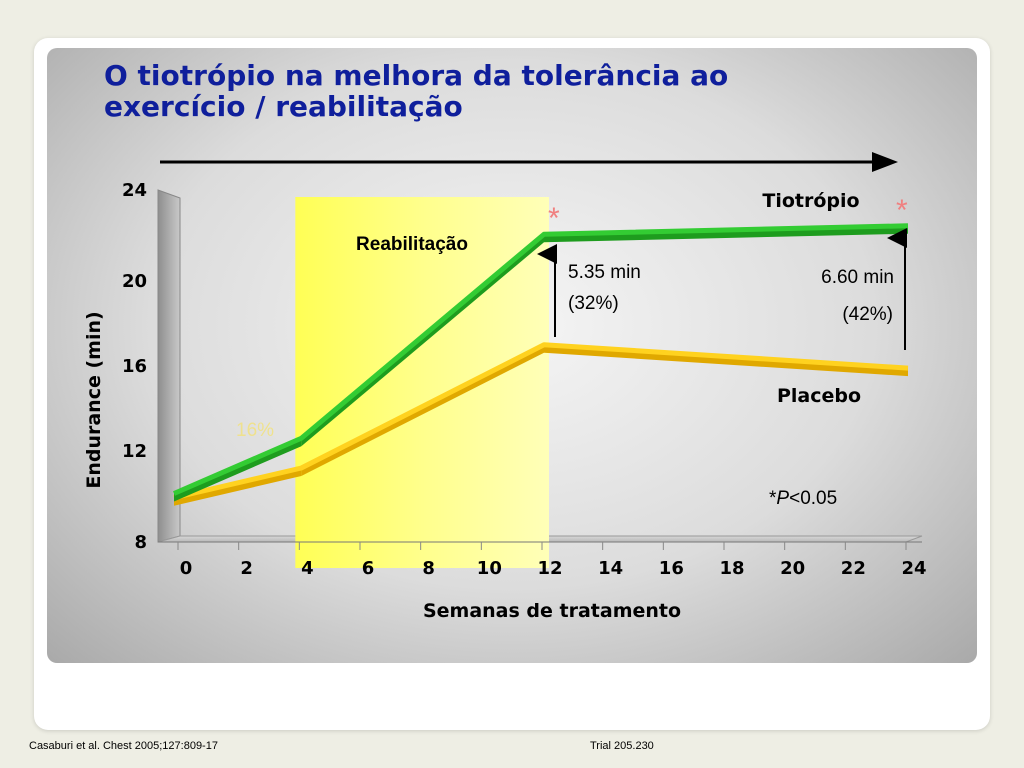 This screenshot has height=768, width=1024. I want to click on significance-prefix: *, so click(773, 498).